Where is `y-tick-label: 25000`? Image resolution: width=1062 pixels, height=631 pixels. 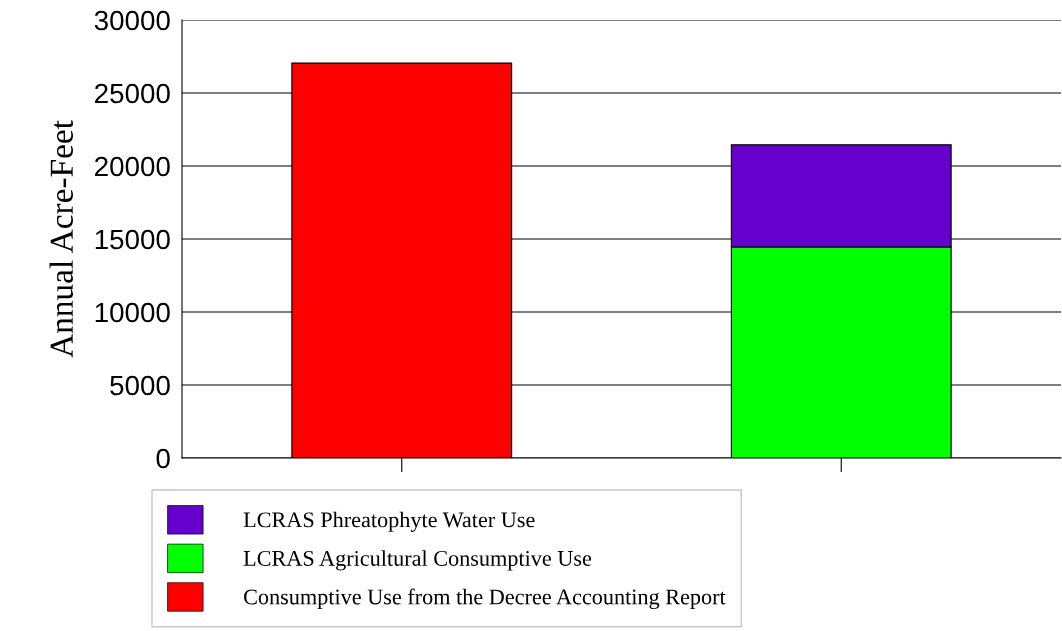
y-tick-label: 25000 is located at coordinates (132, 93).